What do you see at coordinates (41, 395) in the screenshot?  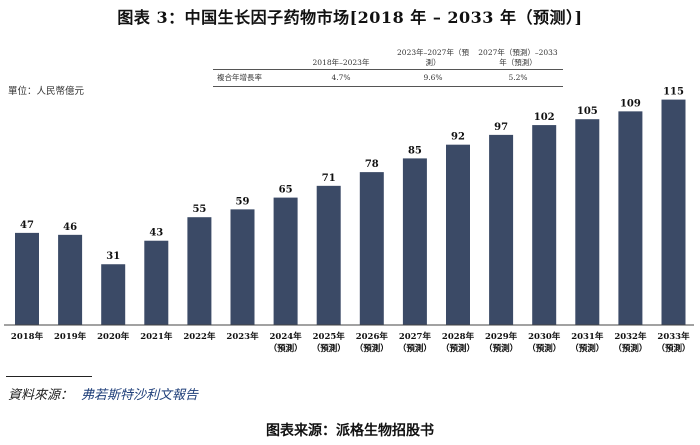 I see `source-label: 資料來源：` at bounding box center [41, 395].